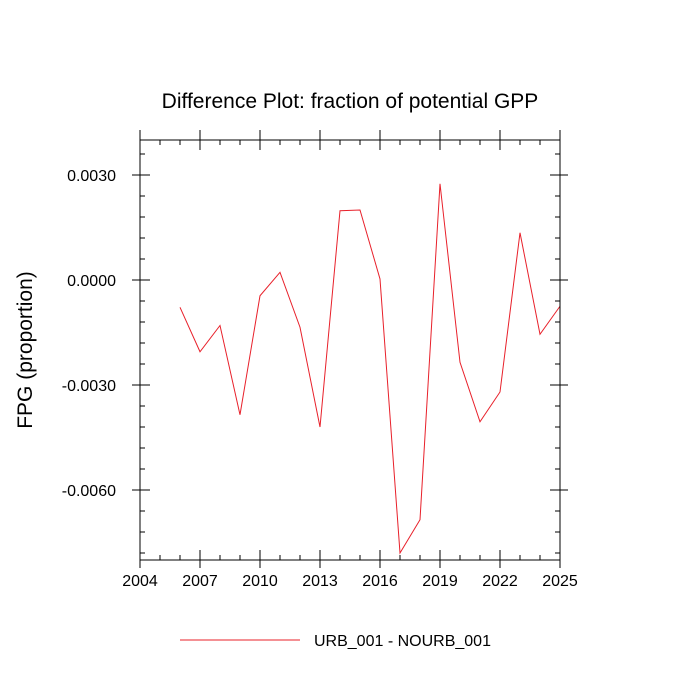  I want to click on y-axis-title: FPG (proportion), so click(25, 350).